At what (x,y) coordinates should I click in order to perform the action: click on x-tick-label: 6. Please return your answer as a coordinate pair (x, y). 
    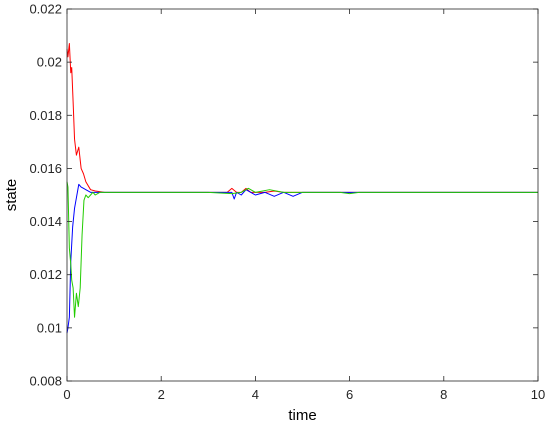
    Looking at the image, I should click on (349, 394).